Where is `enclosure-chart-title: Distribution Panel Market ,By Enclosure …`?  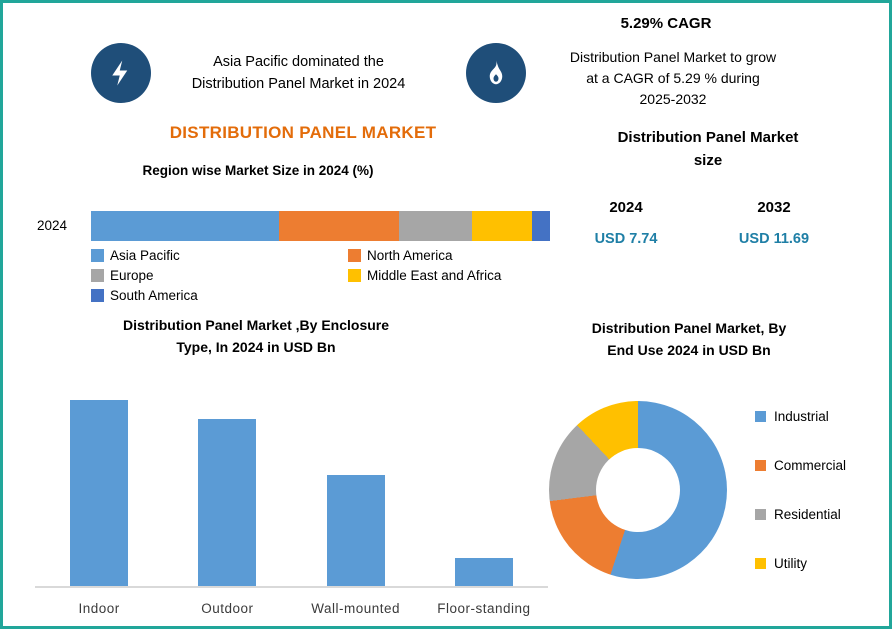
enclosure-chart-title: Distribution Panel Market ,By Enclosure … is located at coordinates (256, 336).